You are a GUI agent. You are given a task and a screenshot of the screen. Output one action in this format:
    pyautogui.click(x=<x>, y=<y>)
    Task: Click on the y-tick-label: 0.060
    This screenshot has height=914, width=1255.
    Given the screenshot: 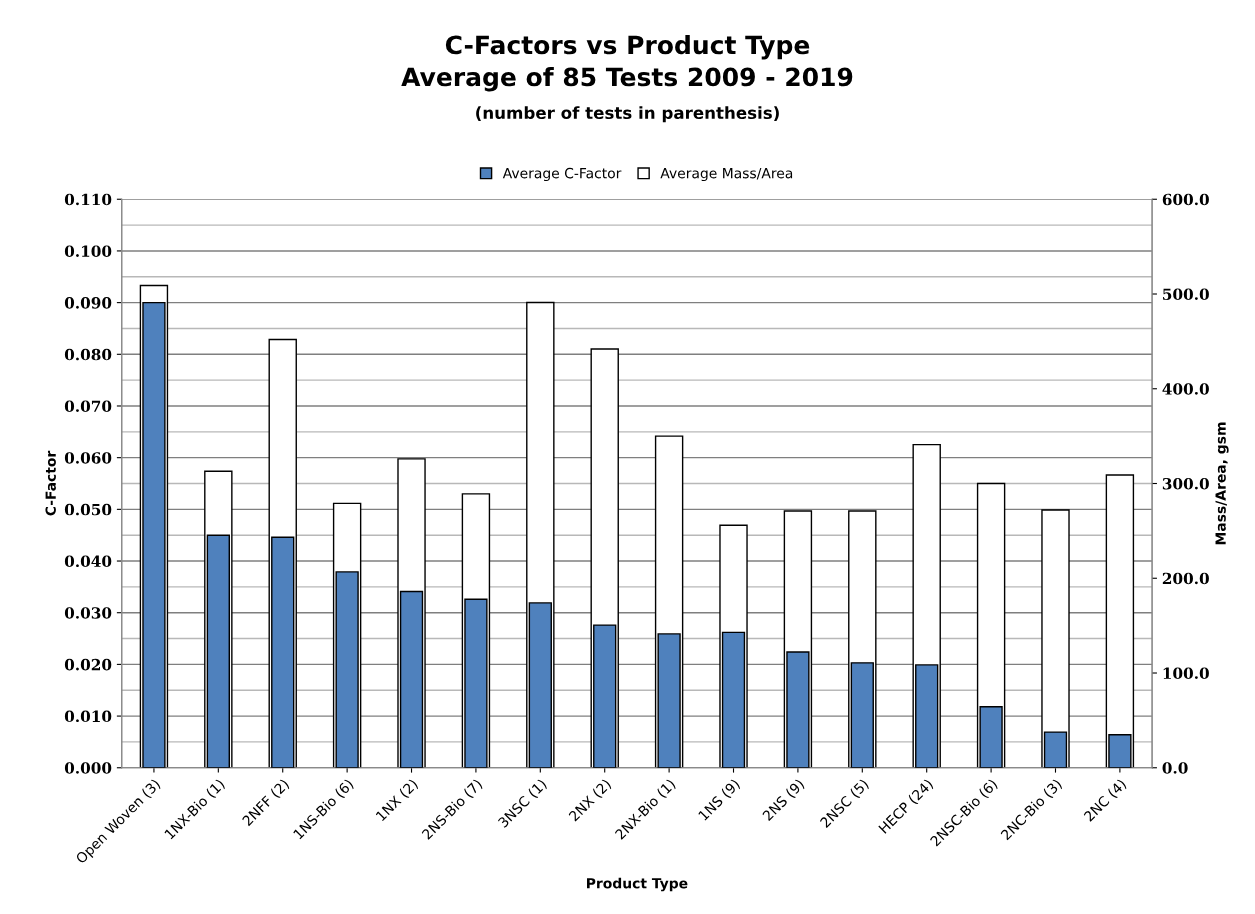 What is the action you would take?
    pyautogui.click(x=88, y=458)
    